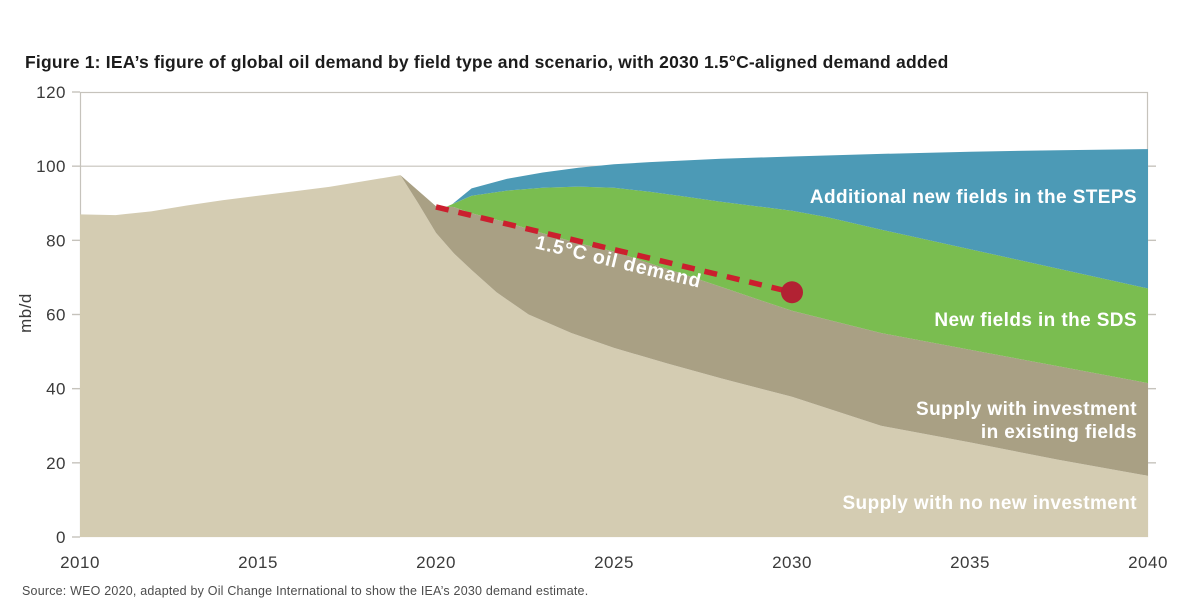  I want to click on x-axis-tick-label-2040: 2040, so click(1148, 562).